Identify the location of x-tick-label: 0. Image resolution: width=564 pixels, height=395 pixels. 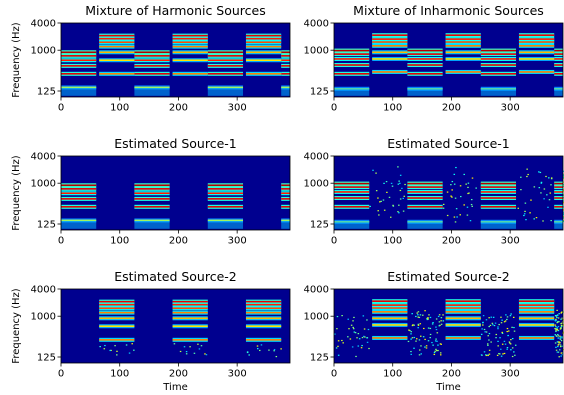
(334, 374).